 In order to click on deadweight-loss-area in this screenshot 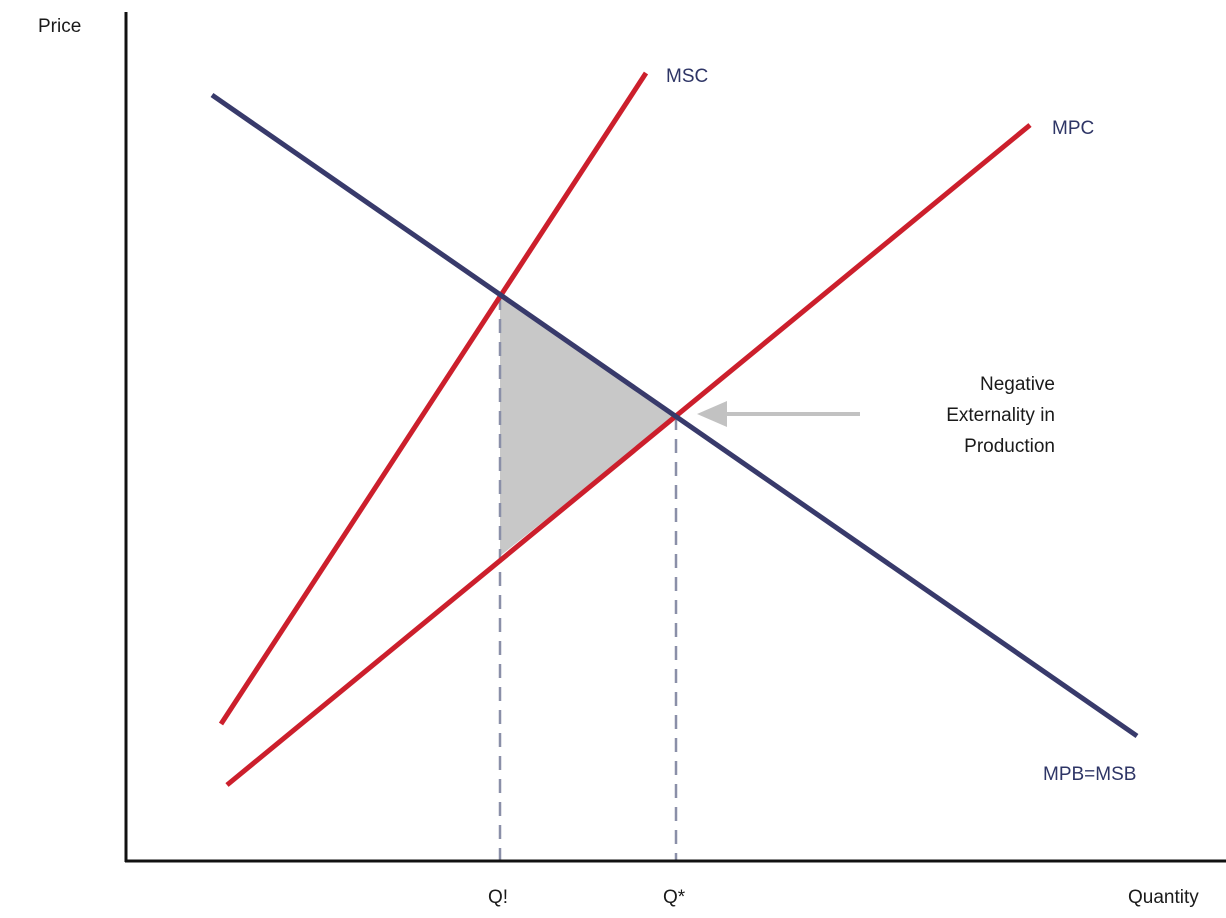, I will do `click(588, 426)`.